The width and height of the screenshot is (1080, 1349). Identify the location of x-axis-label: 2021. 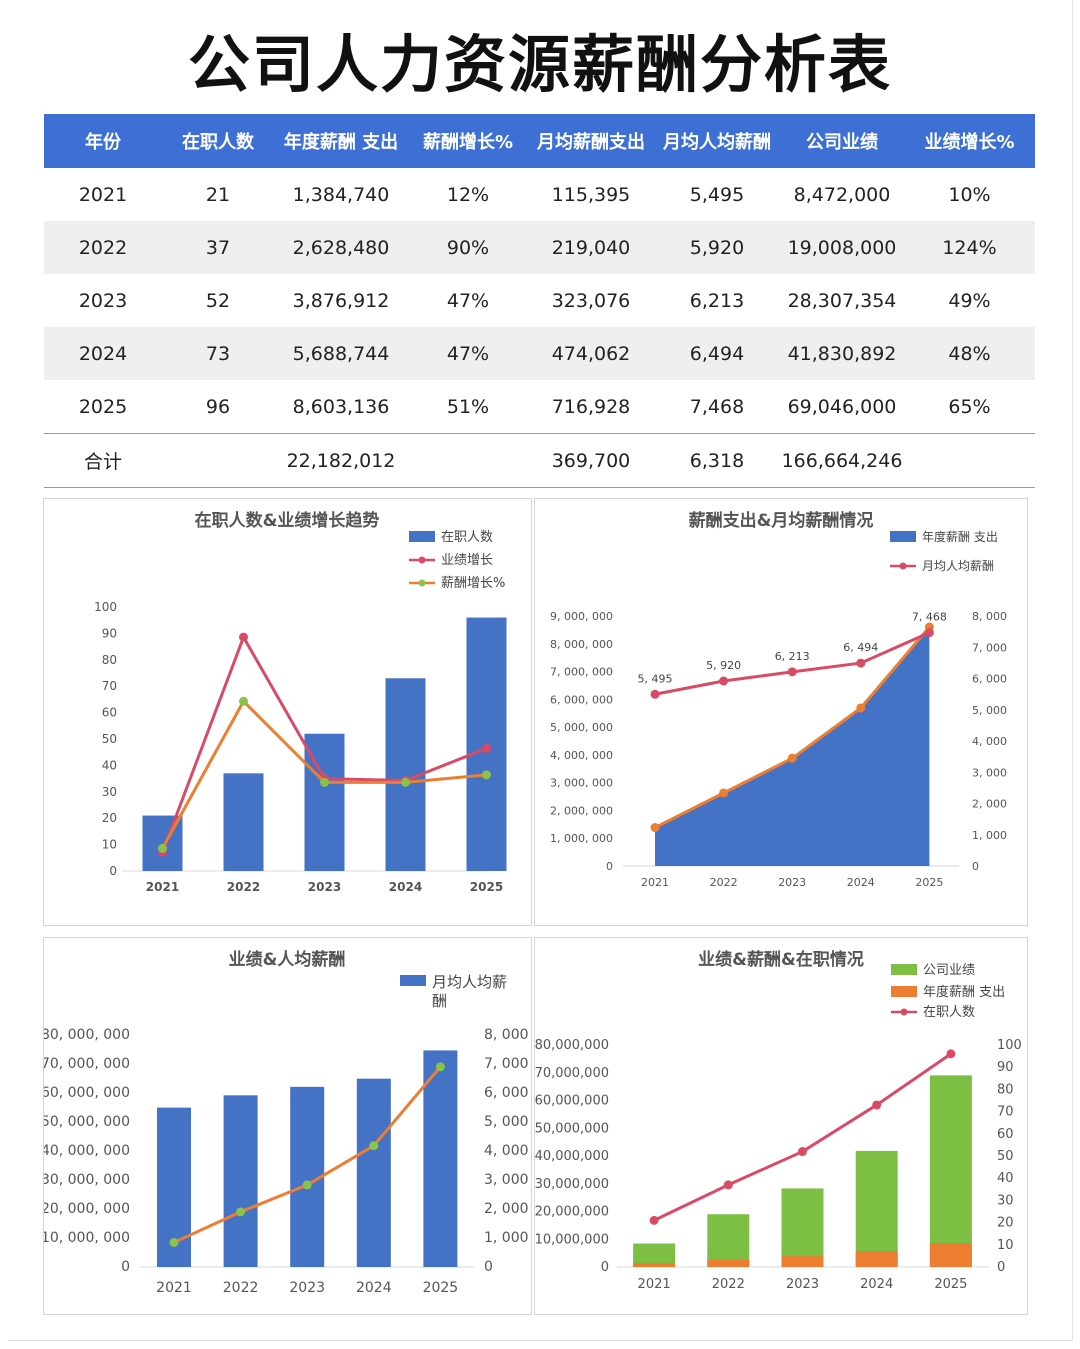
(174, 1288).